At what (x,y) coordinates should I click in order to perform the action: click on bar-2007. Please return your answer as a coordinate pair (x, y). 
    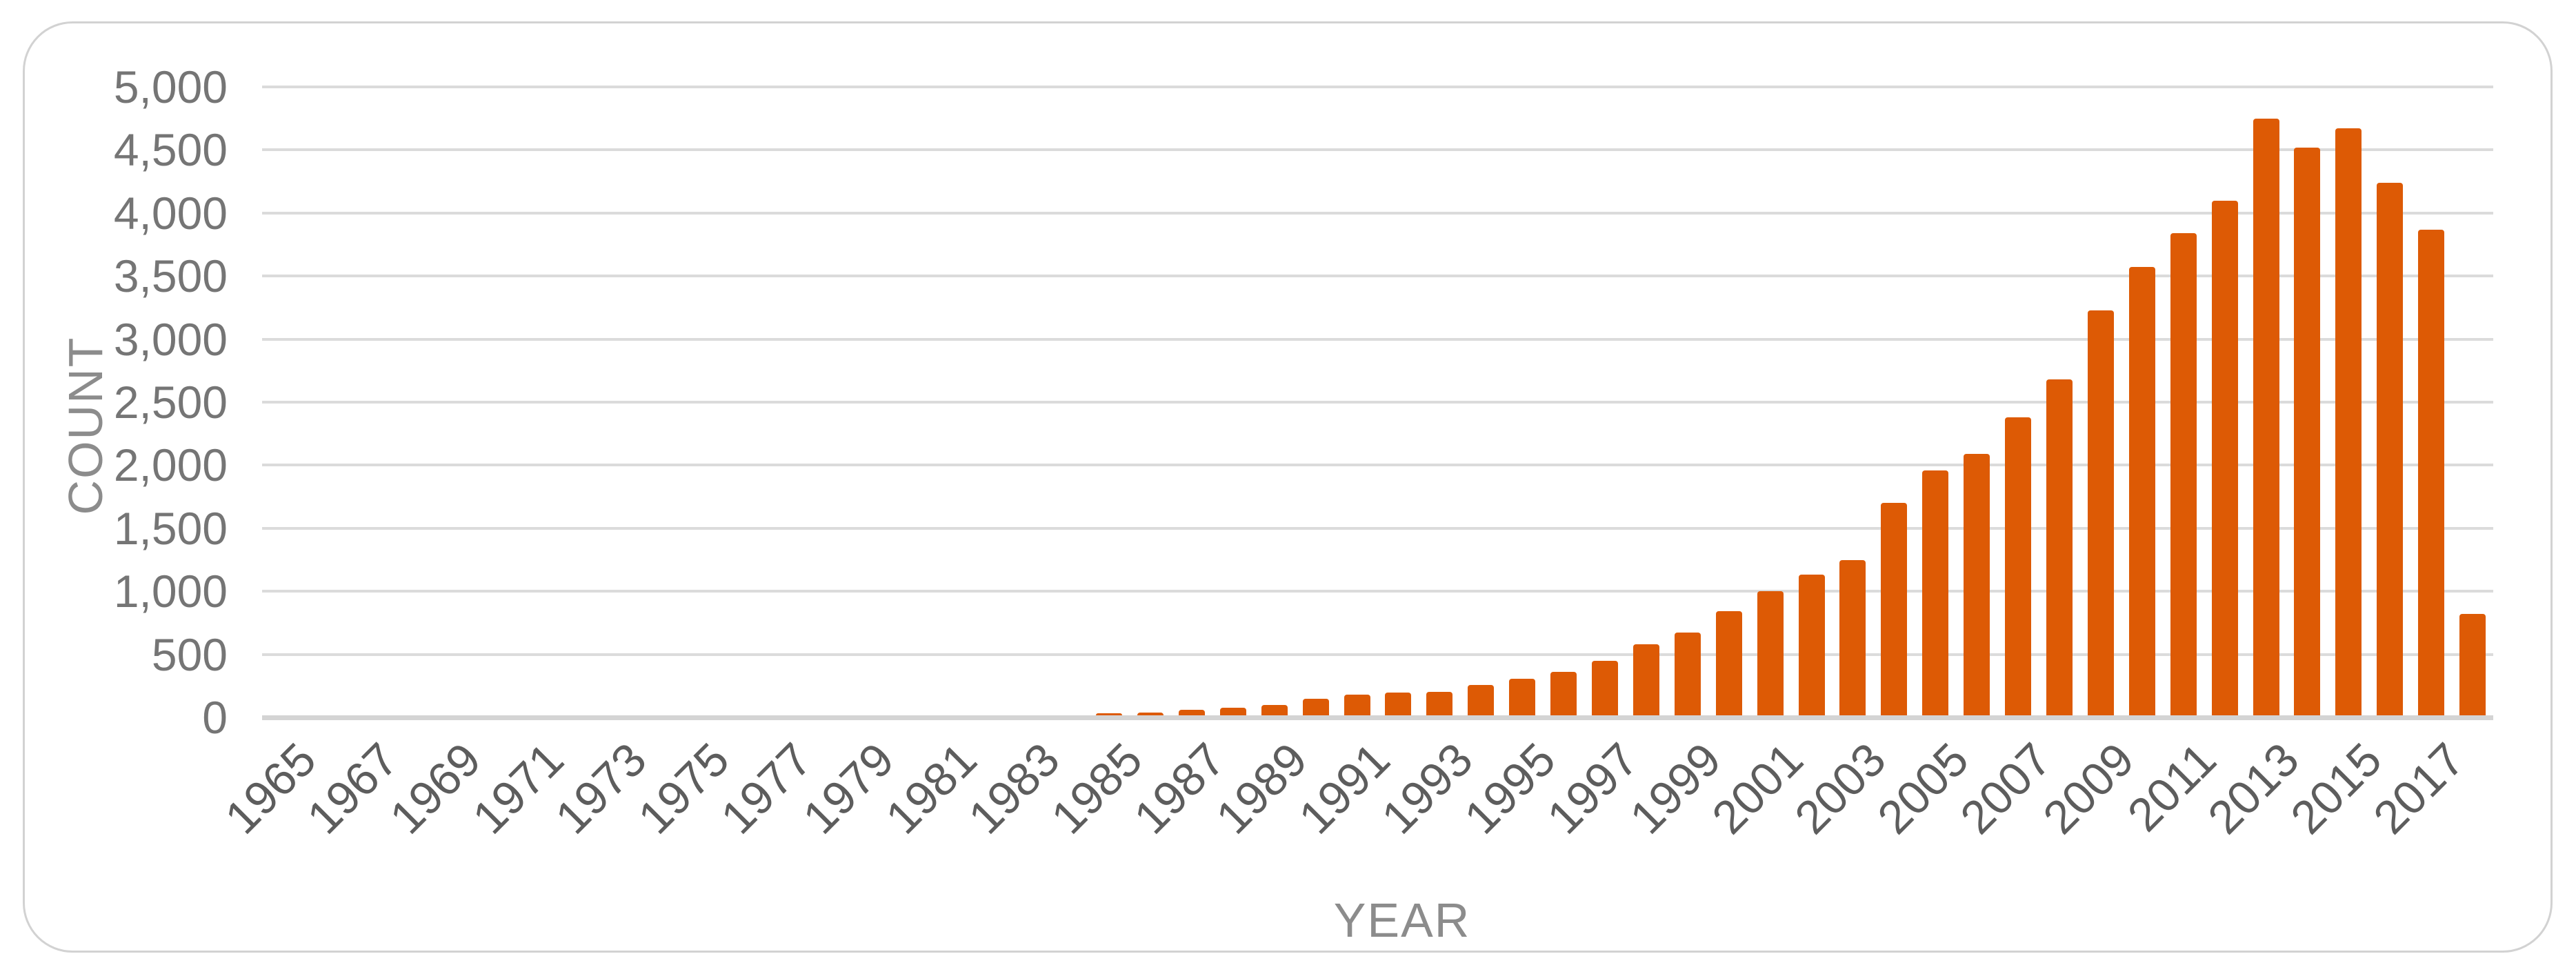
    Looking at the image, I should click on (2018, 566).